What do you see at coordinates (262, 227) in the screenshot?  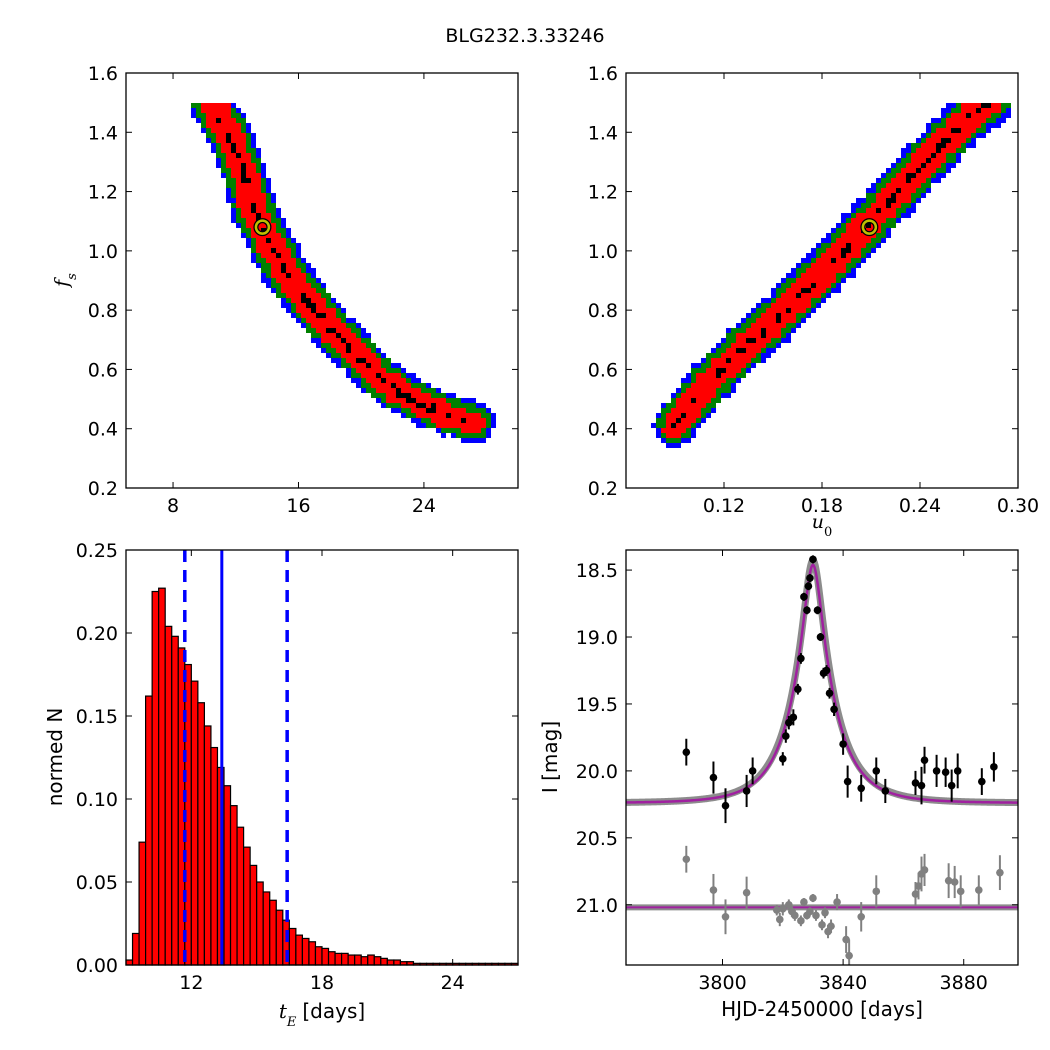 I see `best-fit-marker` at bounding box center [262, 227].